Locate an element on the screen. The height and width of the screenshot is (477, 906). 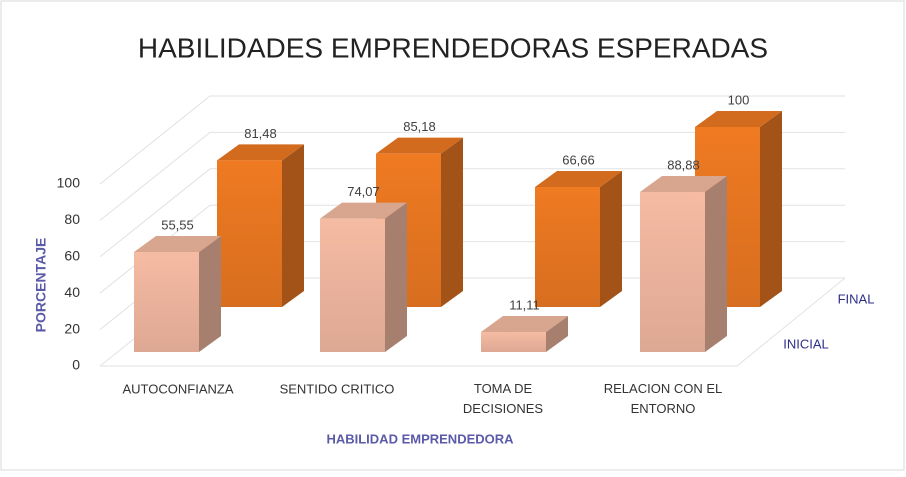
y-tick-label: 20 is located at coordinates (72, 328).